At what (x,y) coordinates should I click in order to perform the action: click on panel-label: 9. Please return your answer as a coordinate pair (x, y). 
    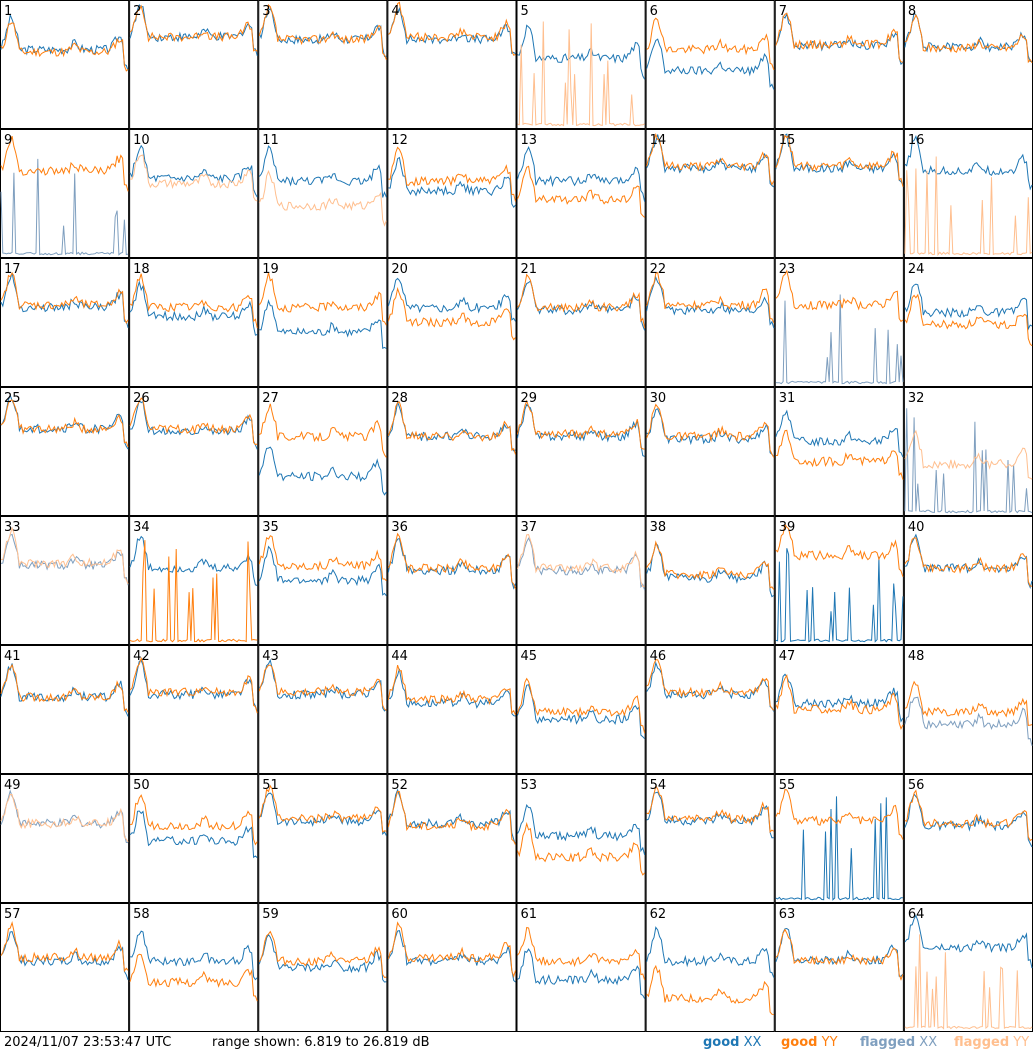
    Looking at the image, I should click on (8, 140).